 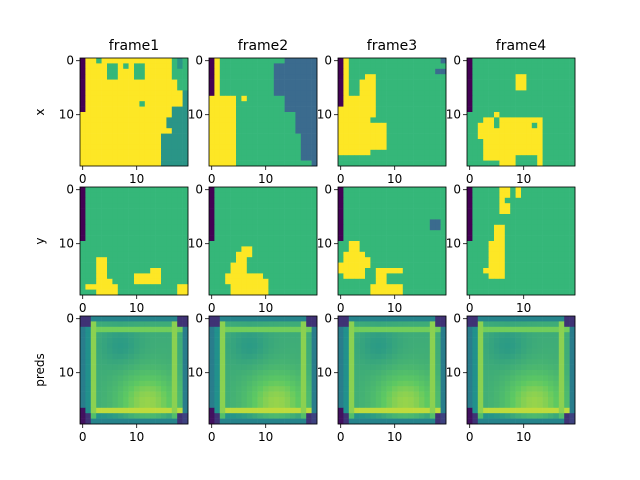 What do you see at coordinates (70, 61) in the screenshot?
I see `y-tick-label: 0` at bounding box center [70, 61].